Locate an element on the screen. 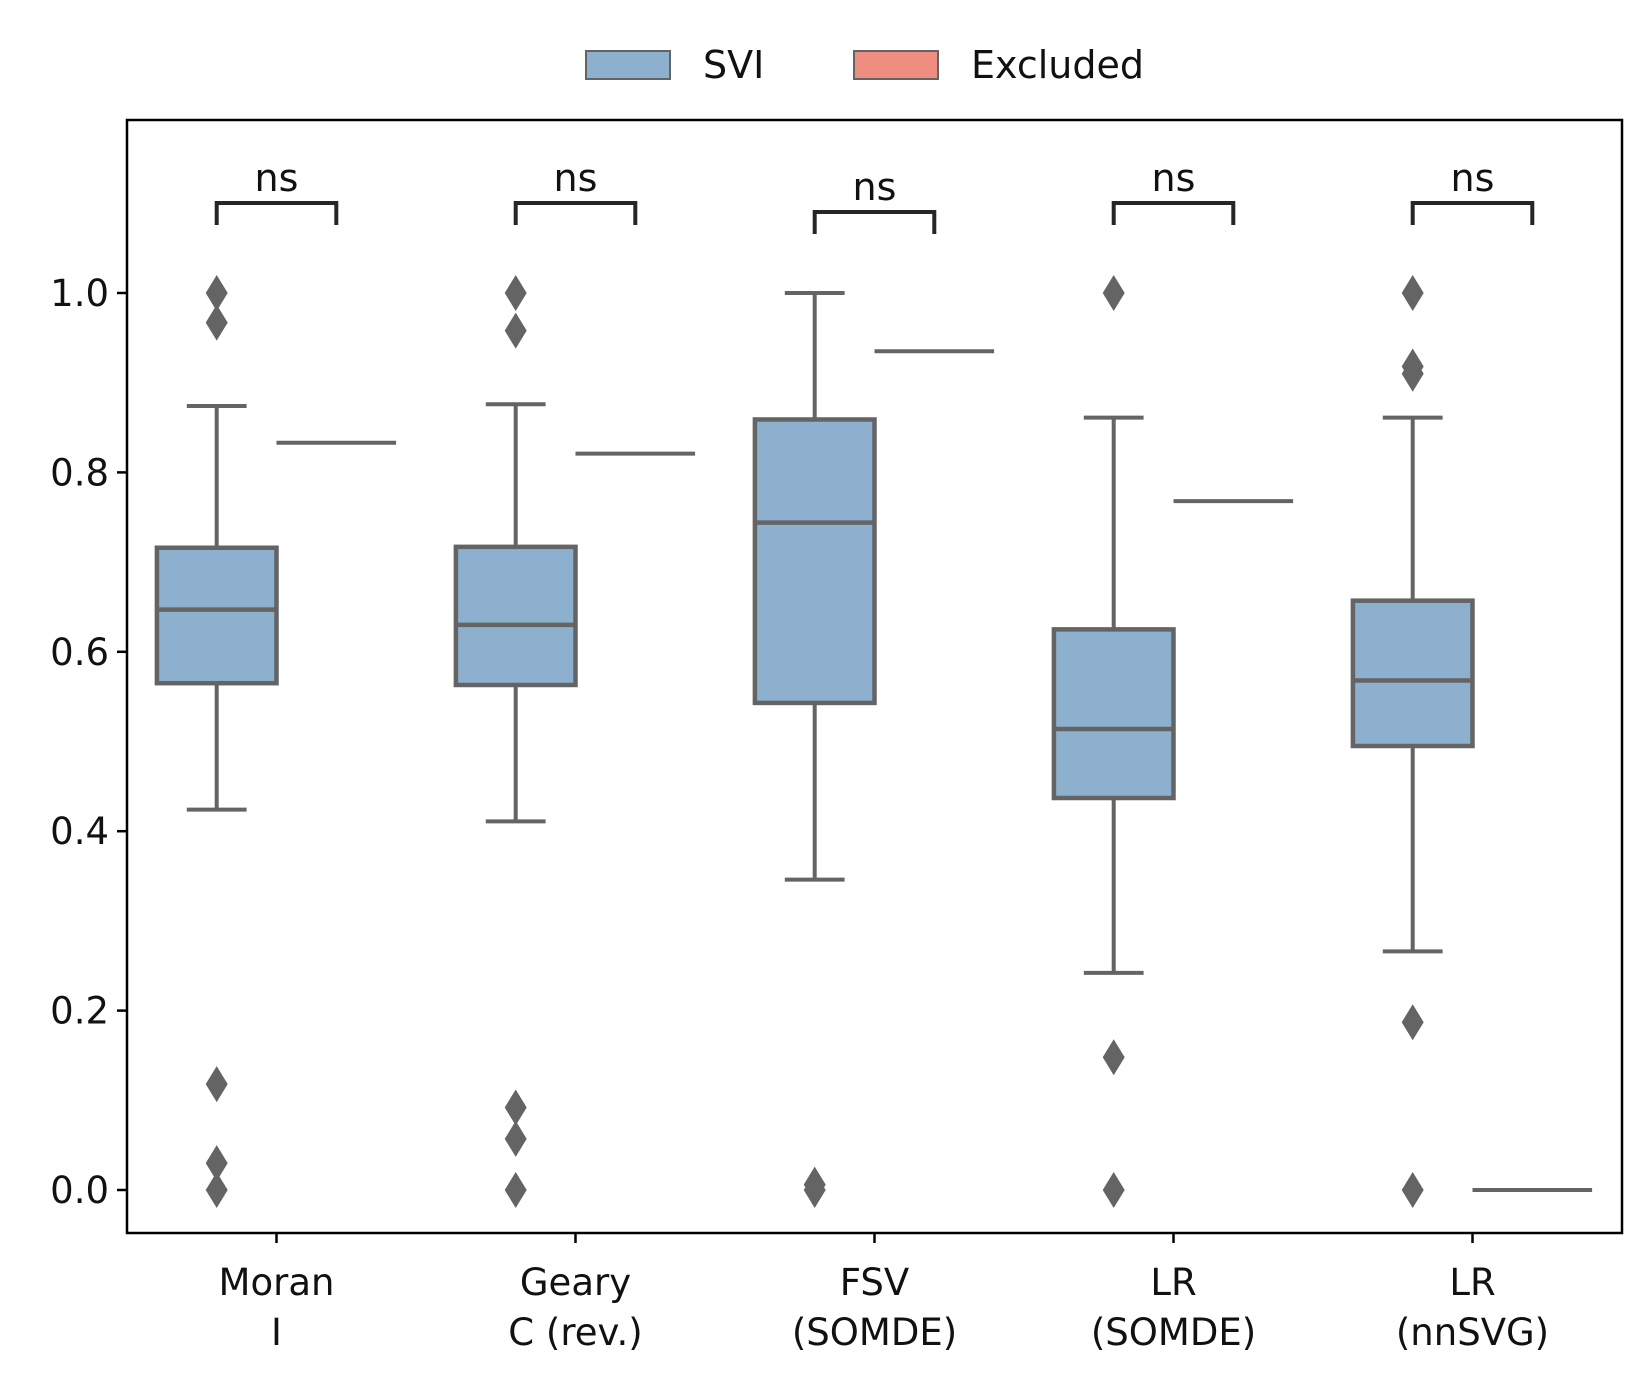 The height and width of the screenshot is (1378, 1643). y-tick-label: 0.2 is located at coordinates (79, 1011).